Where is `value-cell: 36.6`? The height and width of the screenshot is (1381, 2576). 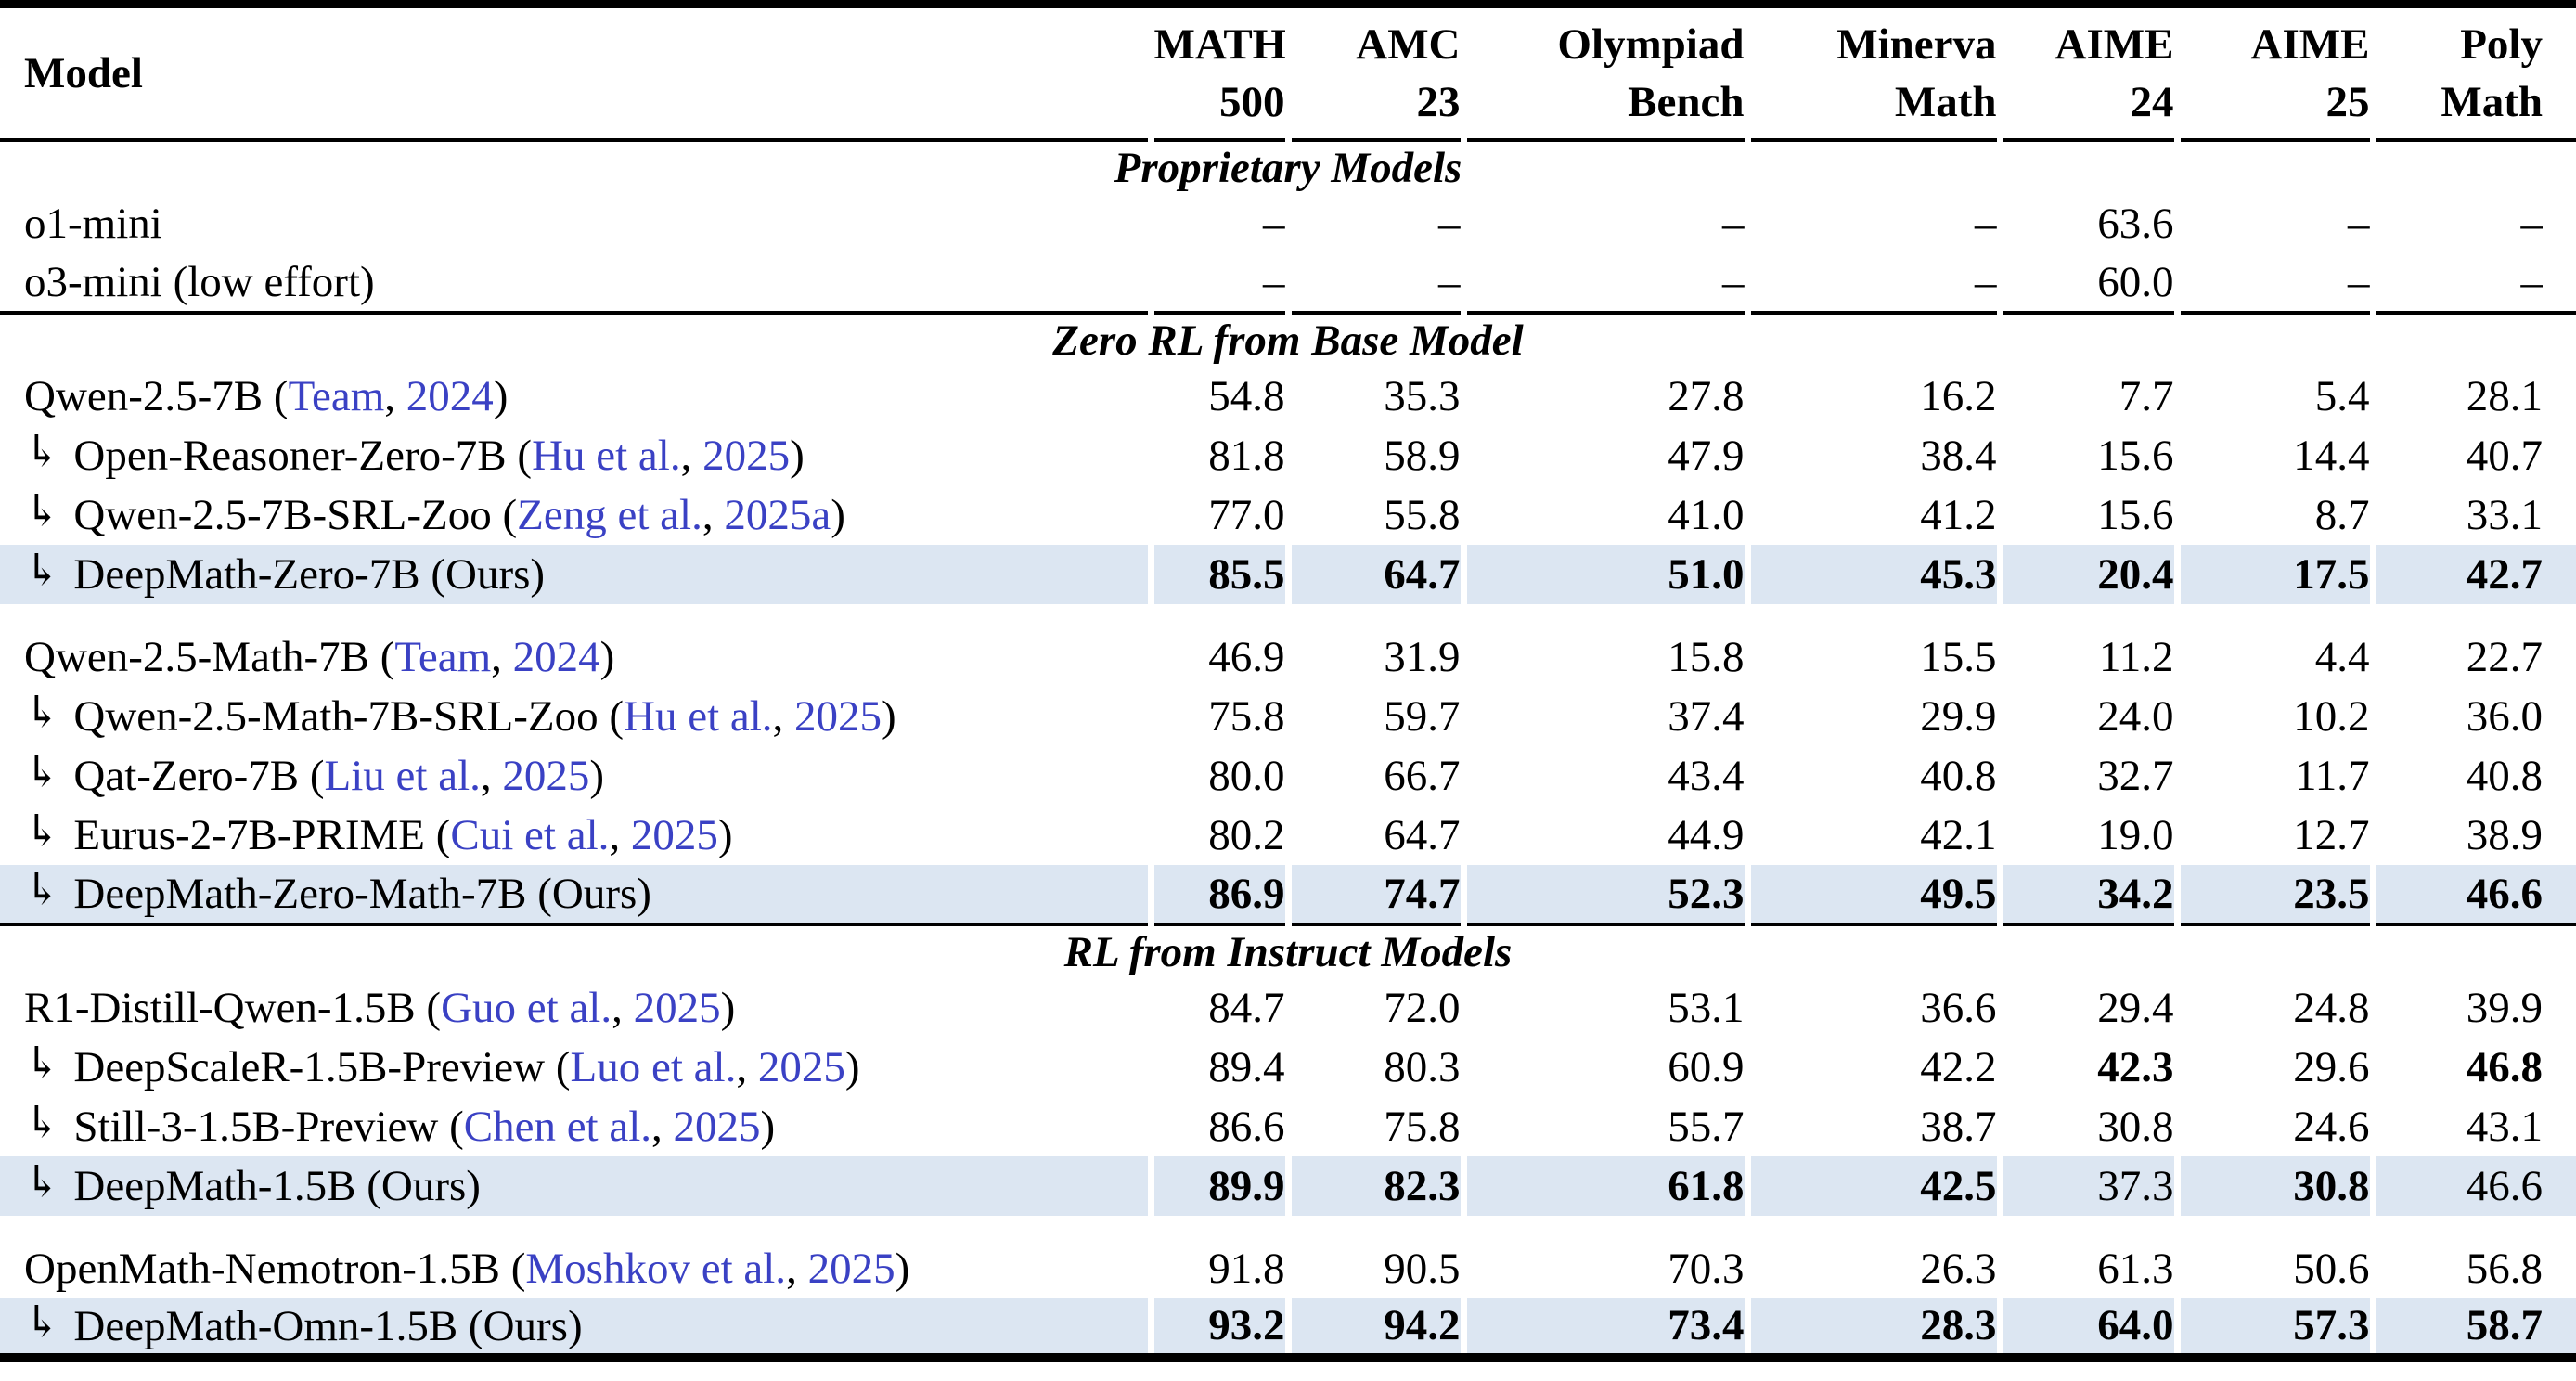
value-cell: 36.6 is located at coordinates (1872, 1007).